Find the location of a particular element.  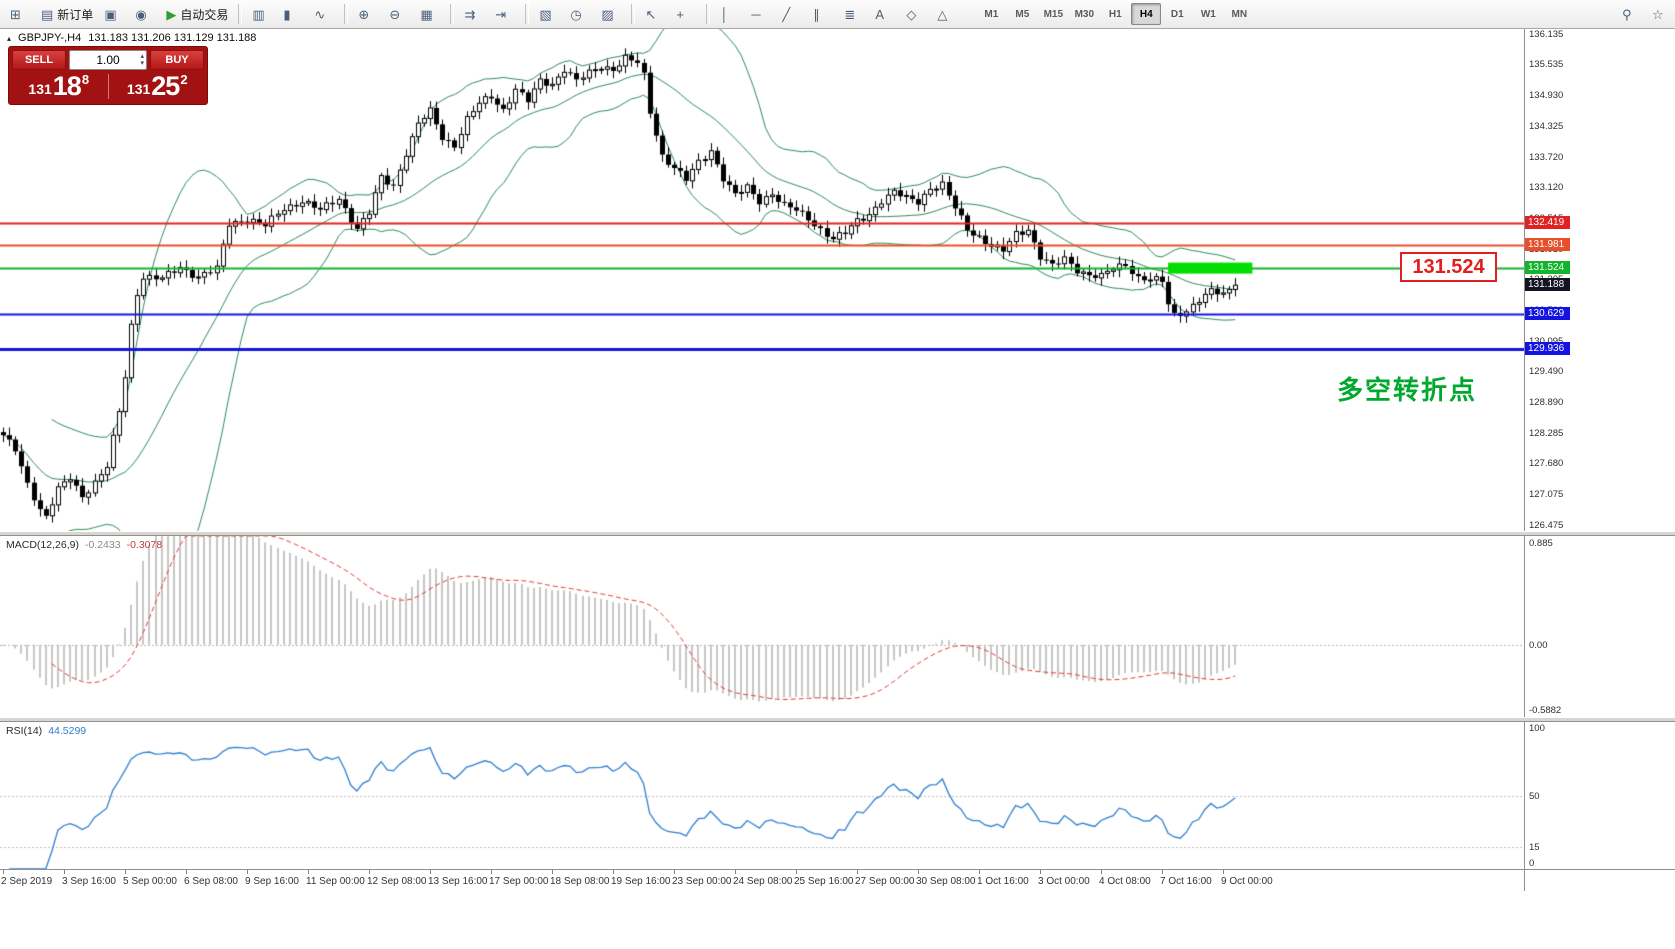

toolbar-right: ⚲ ☆ is located at coordinates (1646, 14).